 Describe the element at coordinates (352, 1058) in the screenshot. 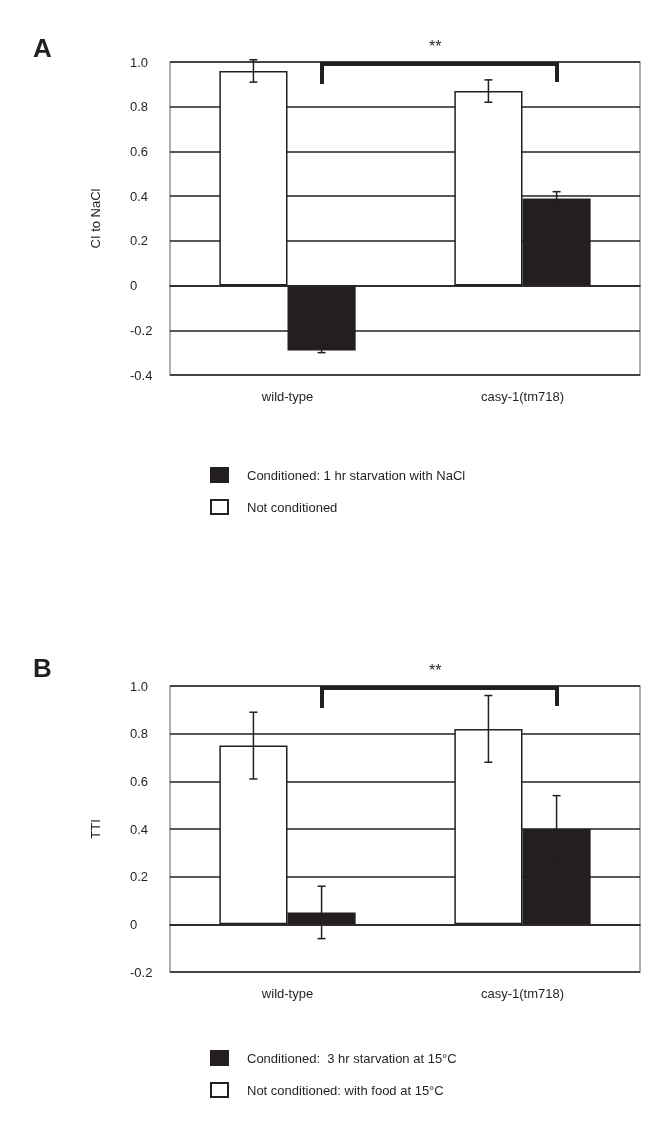

I see `legend-label: Conditioned: 3 hr starvation at 15°C` at that location.